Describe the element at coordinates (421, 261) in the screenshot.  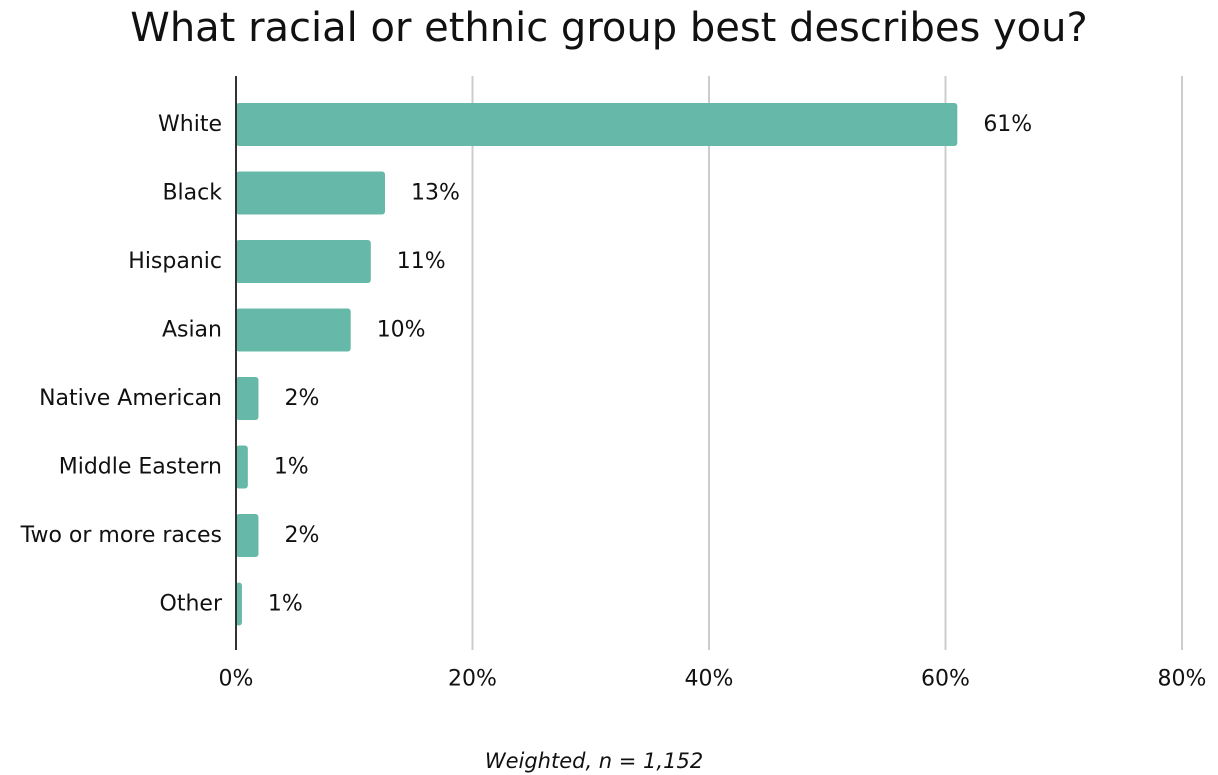
I see `data-label: 11%` at that location.